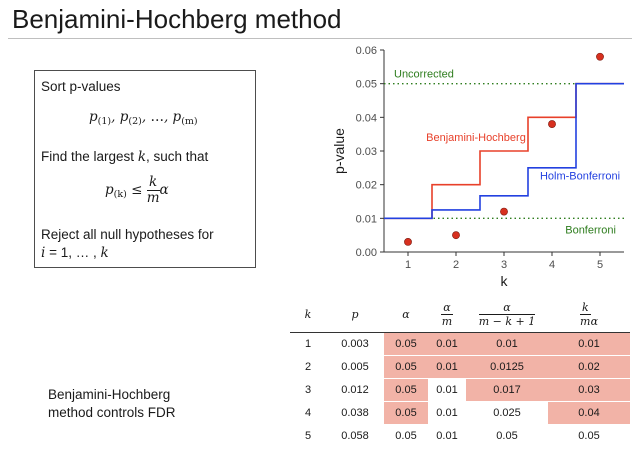 The width and height of the screenshot is (640, 454). What do you see at coordinates (177, 19) in the screenshot?
I see `slide-title: Benjamini-Hochberg method` at bounding box center [177, 19].